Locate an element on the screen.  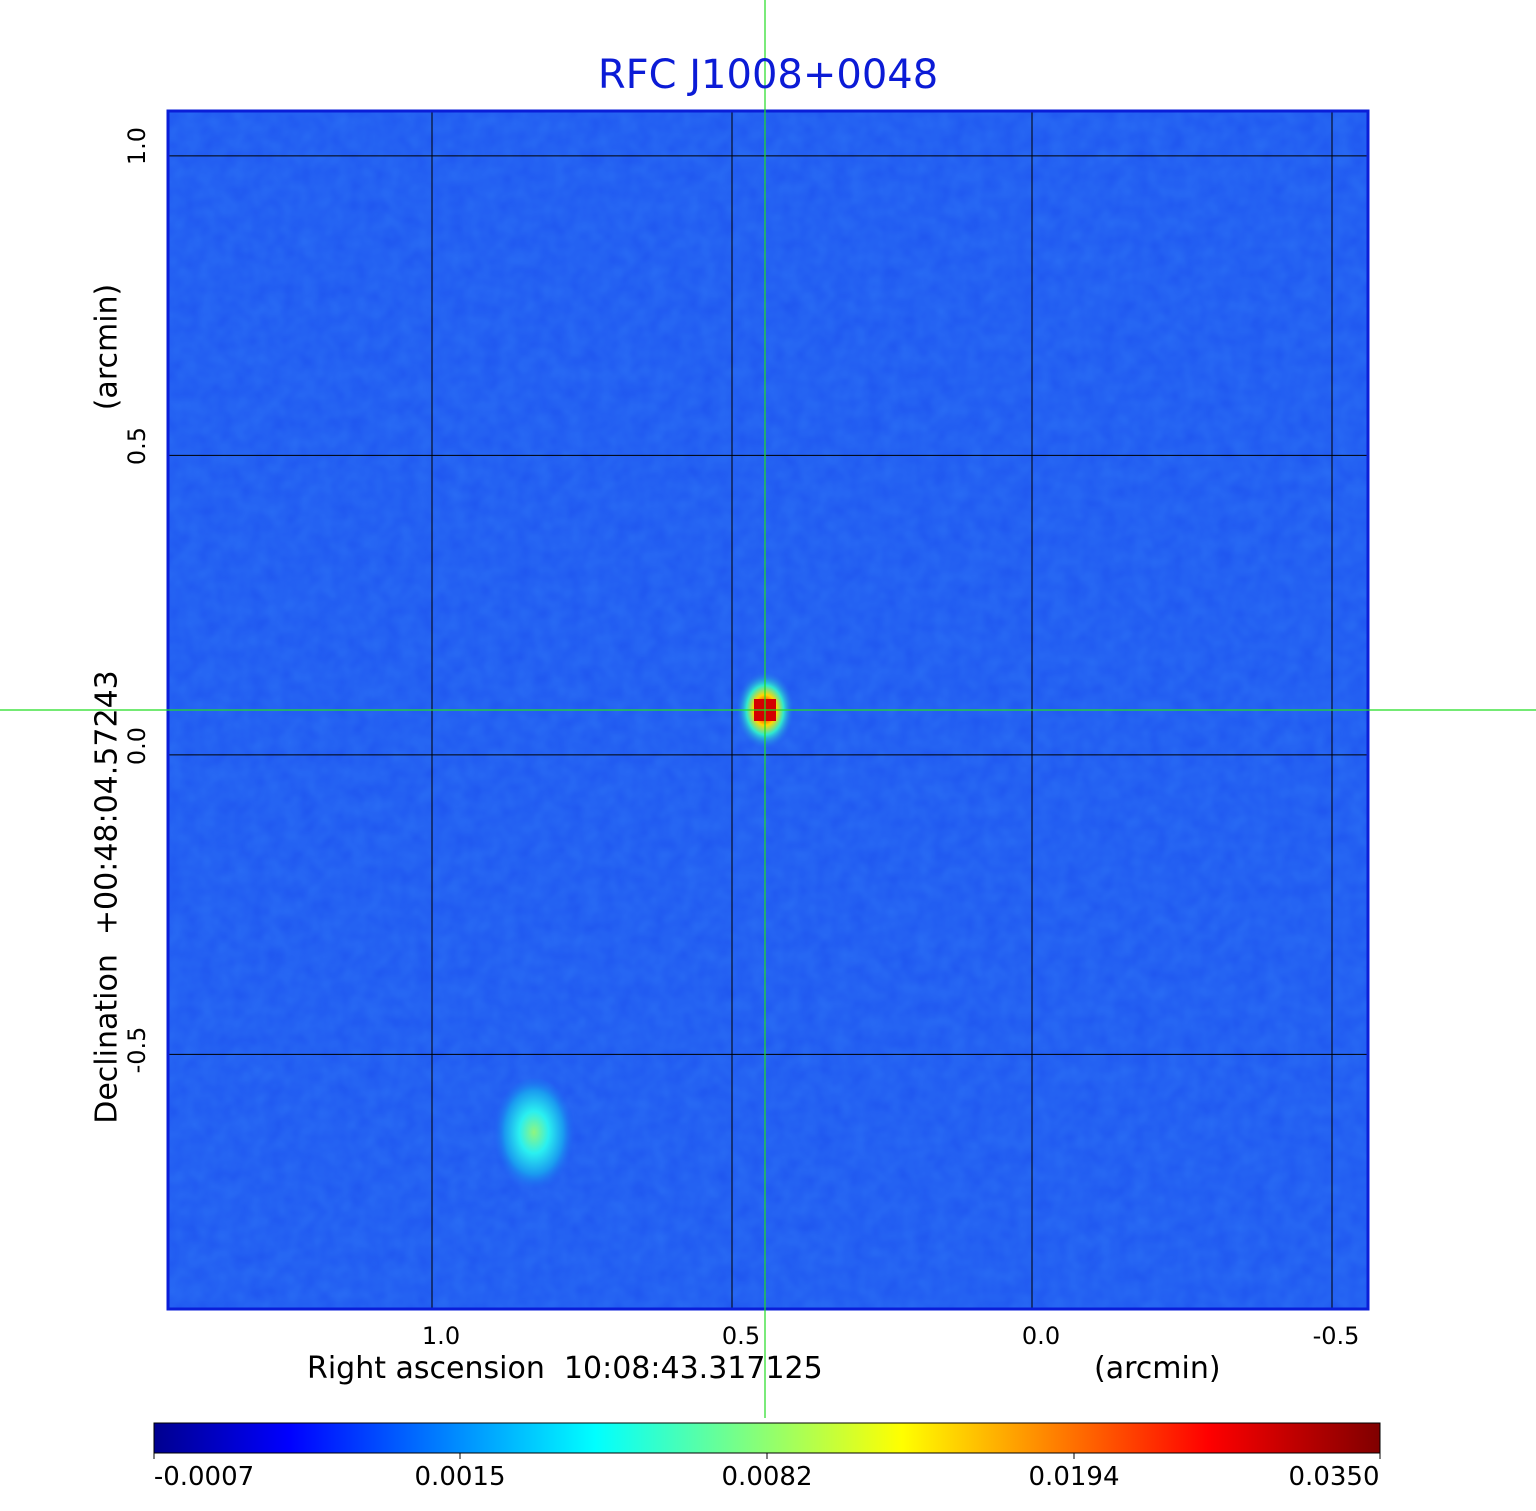
chart-title: RFC J1008+0048 is located at coordinates (768, 75).